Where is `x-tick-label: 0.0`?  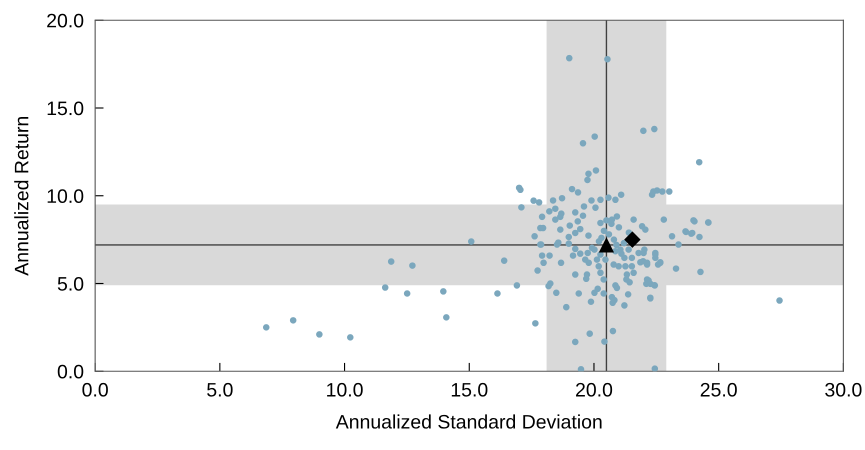 x-tick-label: 0.0 is located at coordinates (95, 389).